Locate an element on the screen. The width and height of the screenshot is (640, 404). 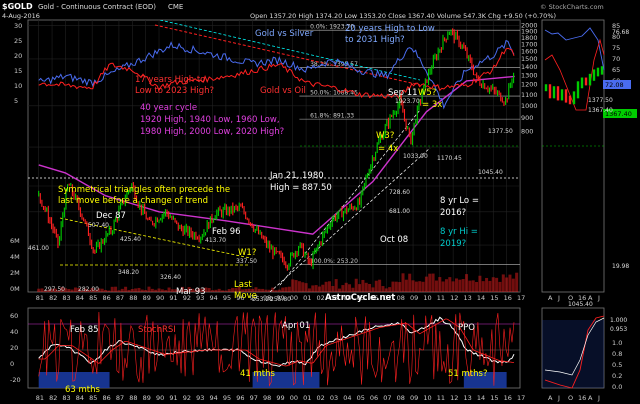
volume-tick: 2M is located at coordinates (15, 273).